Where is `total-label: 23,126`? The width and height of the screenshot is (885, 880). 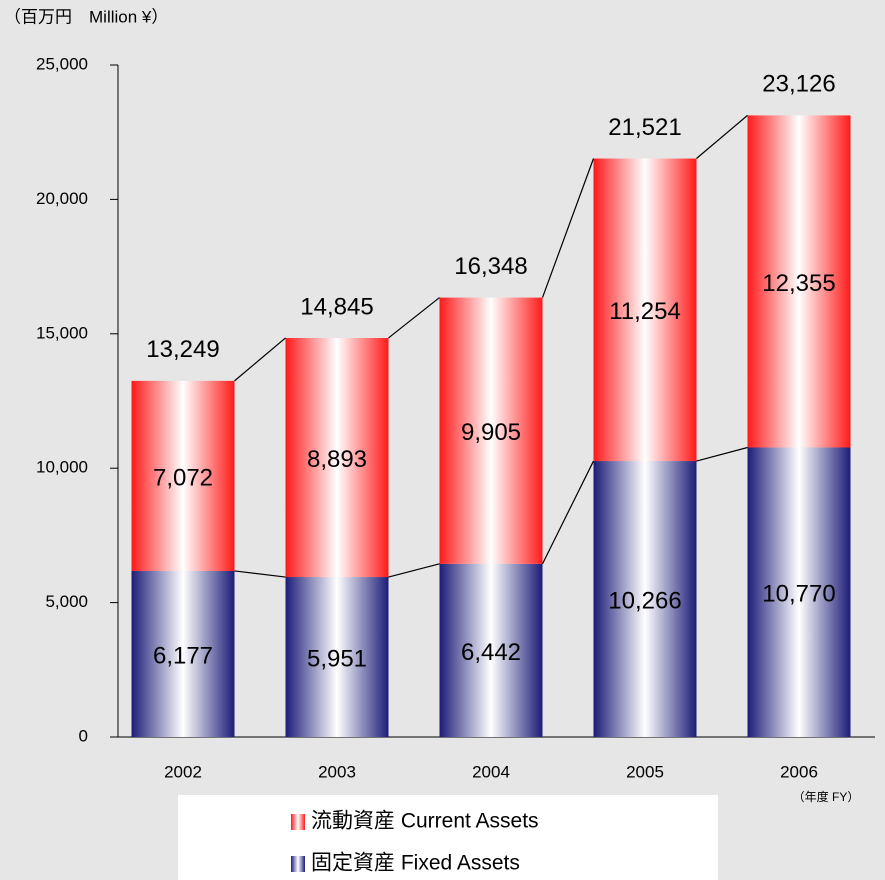 total-label: 23,126 is located at coordinates (798, 84).